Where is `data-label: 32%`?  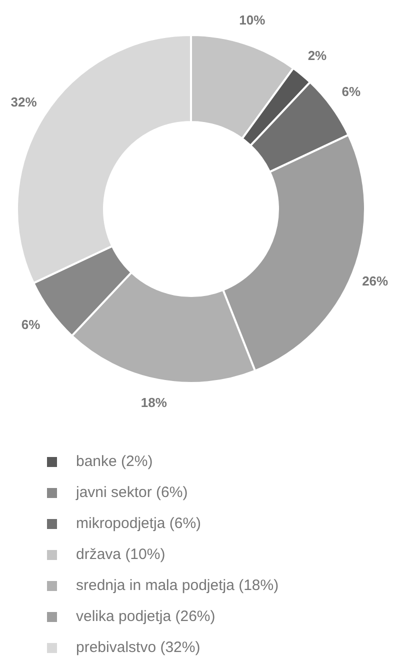
data-label: 32% is located at coordinates (24, 102).